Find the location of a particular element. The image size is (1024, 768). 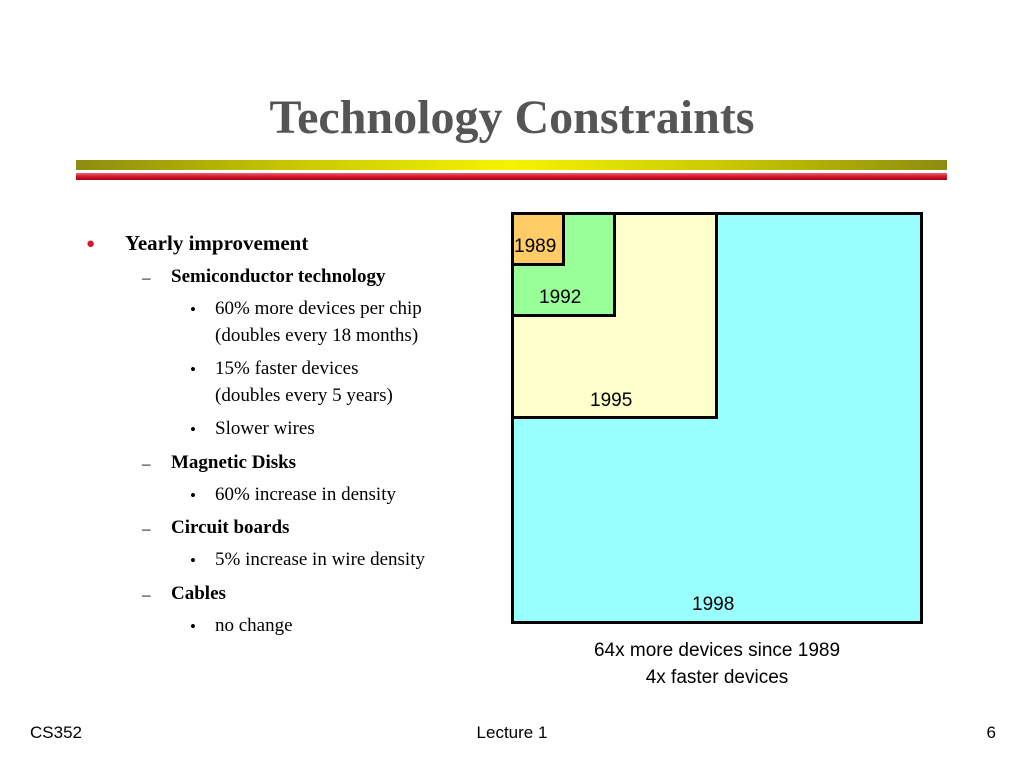

bullet-yearly-improvement: Yearly improvement is located at coordinates (217, 243).